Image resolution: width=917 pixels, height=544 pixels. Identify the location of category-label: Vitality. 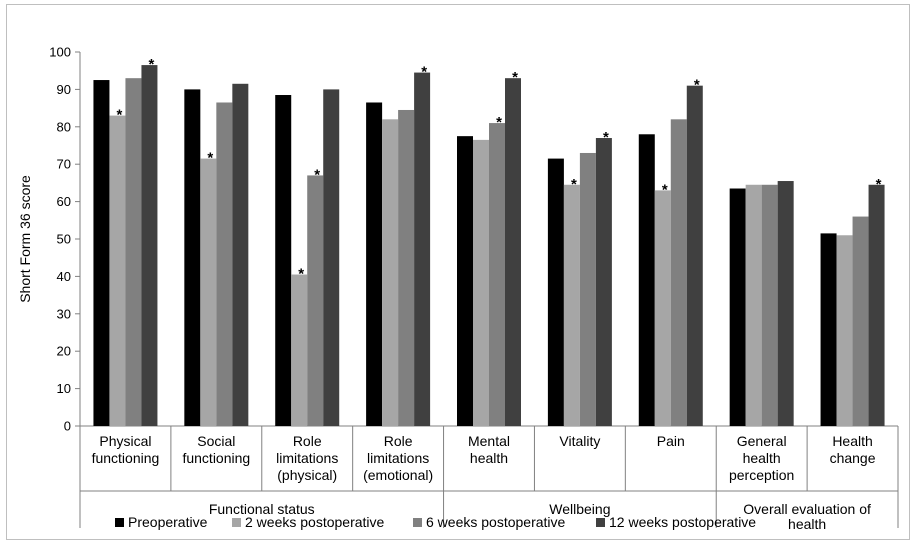
(579, 441).